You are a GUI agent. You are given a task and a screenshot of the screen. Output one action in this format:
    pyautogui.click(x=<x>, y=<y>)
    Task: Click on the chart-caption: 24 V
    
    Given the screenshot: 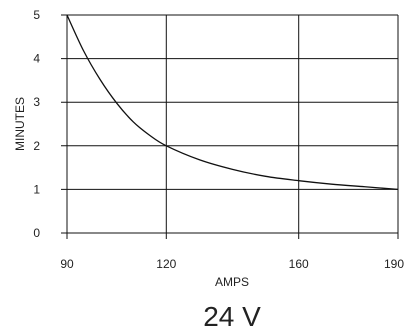 What is the action you would take?
    pyautogui.click(x=232, y=316)
    